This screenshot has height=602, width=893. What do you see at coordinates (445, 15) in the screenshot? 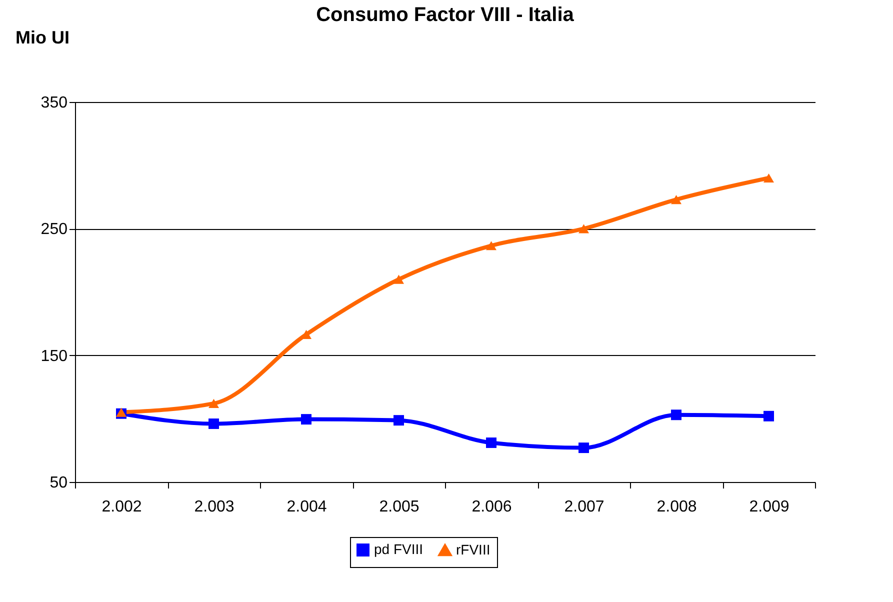
I see `chart-title: Consumo Factor VIII - Italia` at bounding box center [445, 15].